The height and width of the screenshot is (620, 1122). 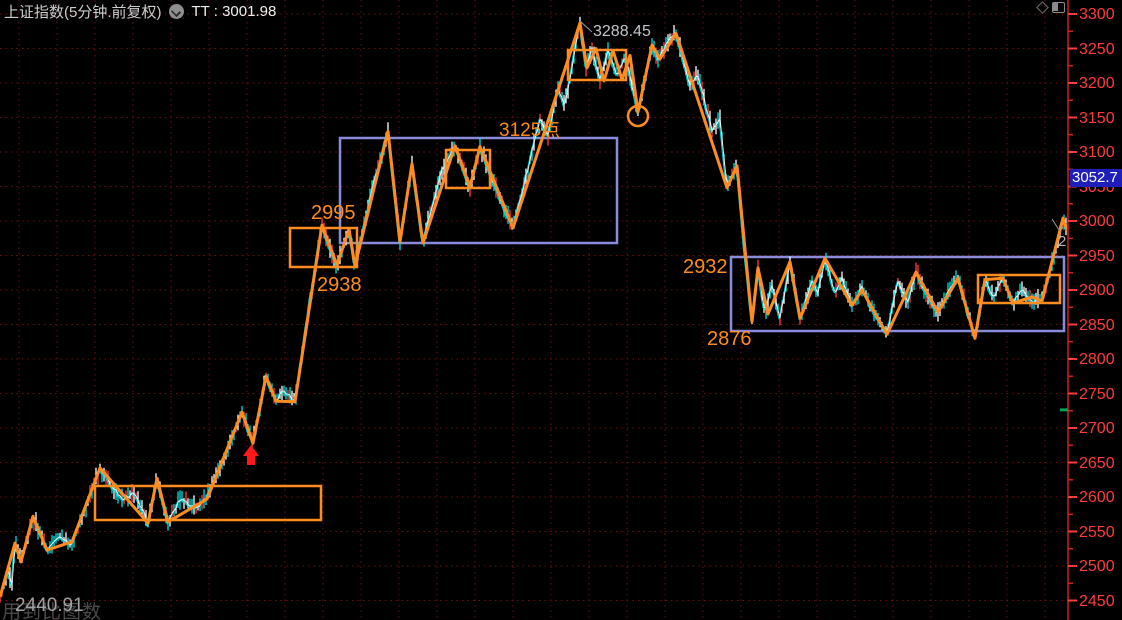 I want to click on title-bar: 上证指数(5分钟.前复权) TT : 3001.98, so click(x=138, y=11).